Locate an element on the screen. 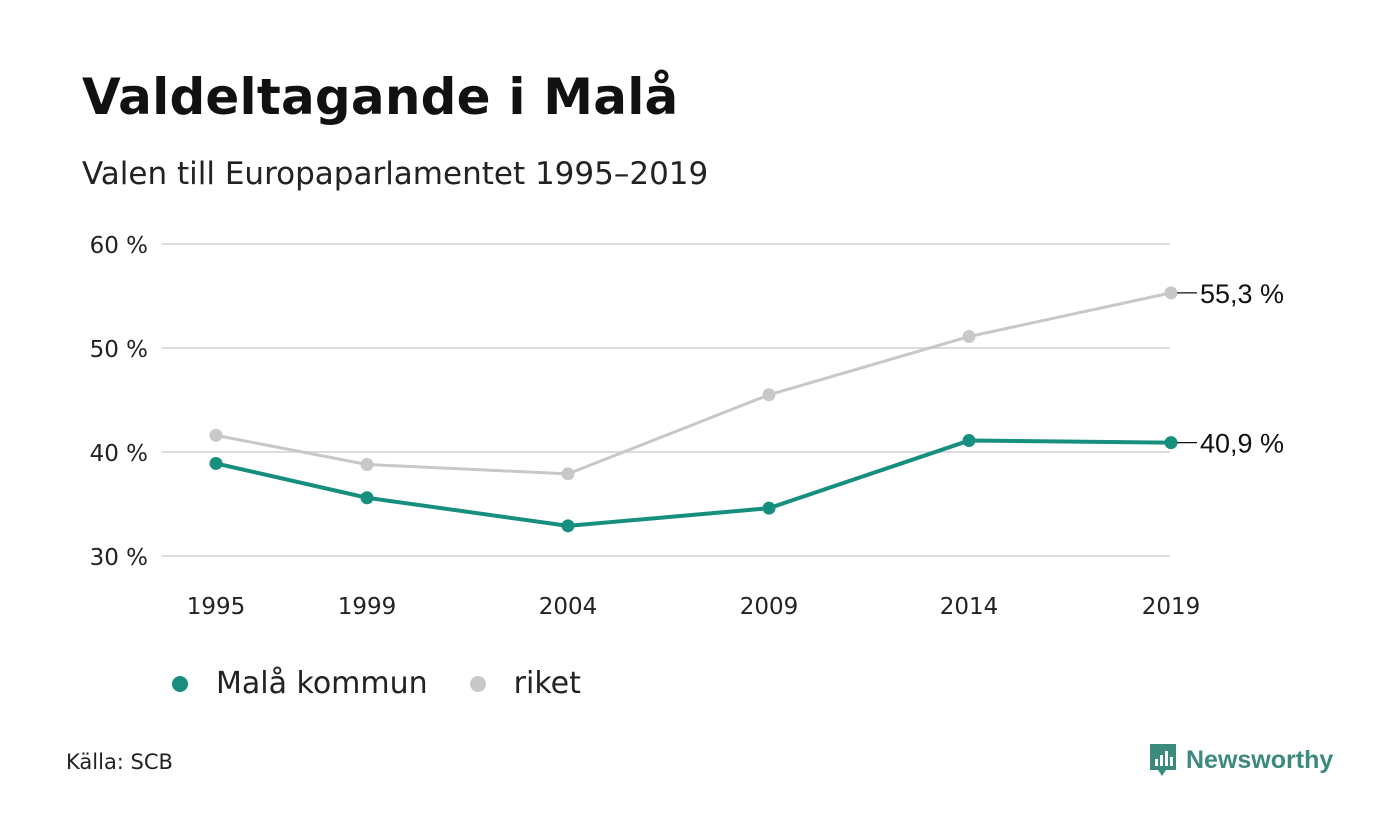 This screenshot has width=1400, height=840. x-tick-label: 1995 is located at coordinates (216, 607).